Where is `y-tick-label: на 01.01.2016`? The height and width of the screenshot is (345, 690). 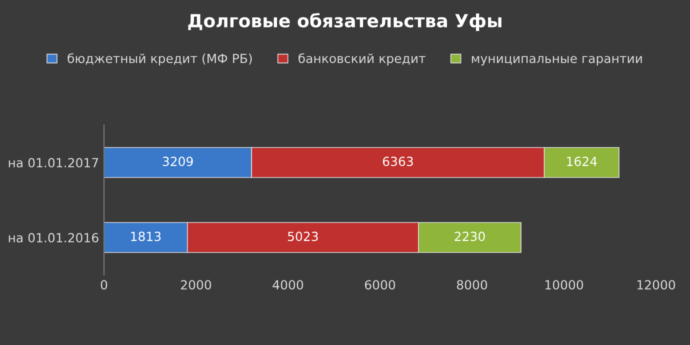 y-tick-label: на 01.01.2016 is located at coordinates (53, 237).